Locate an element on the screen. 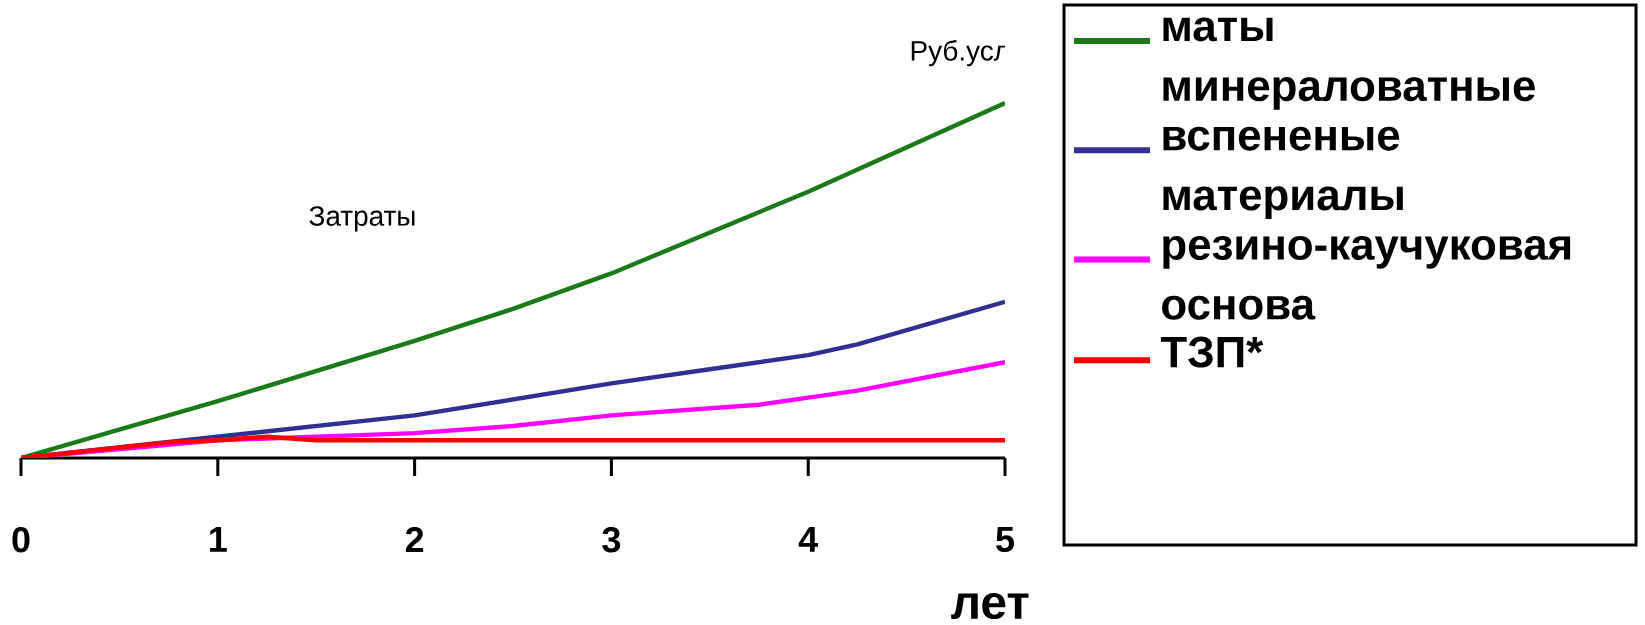 The height and width of the screenshot is (625, 1645). x-tick-label: 5 is located at coordinates (1005, 540).